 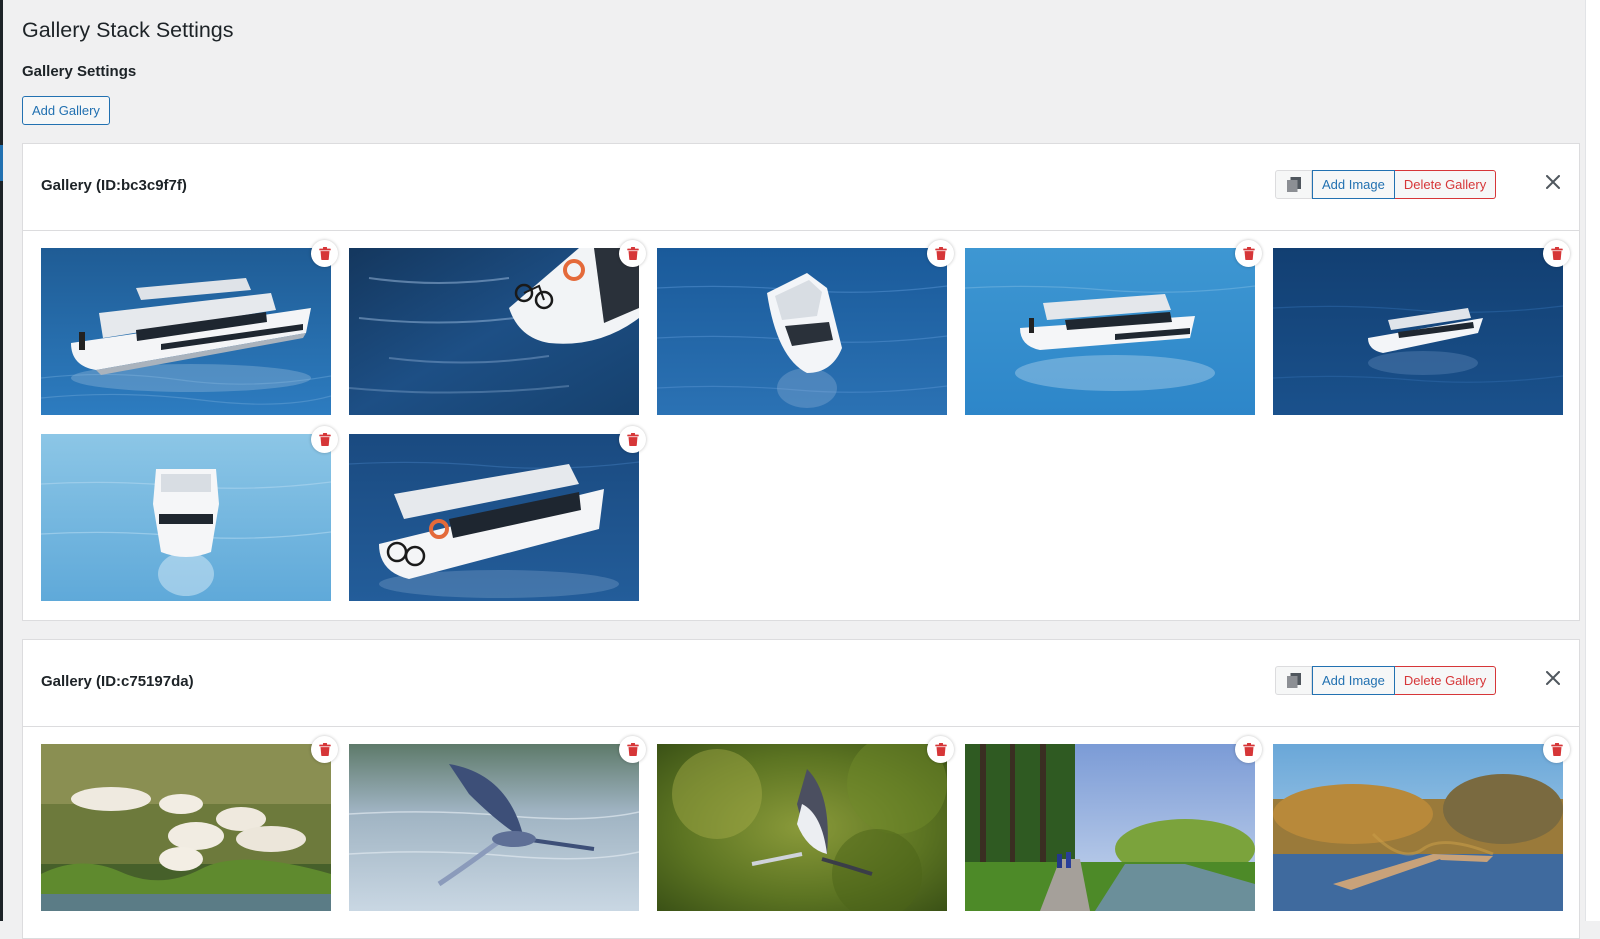 I want to click on cattle-grazing-photo, so click(x=186, y=827).